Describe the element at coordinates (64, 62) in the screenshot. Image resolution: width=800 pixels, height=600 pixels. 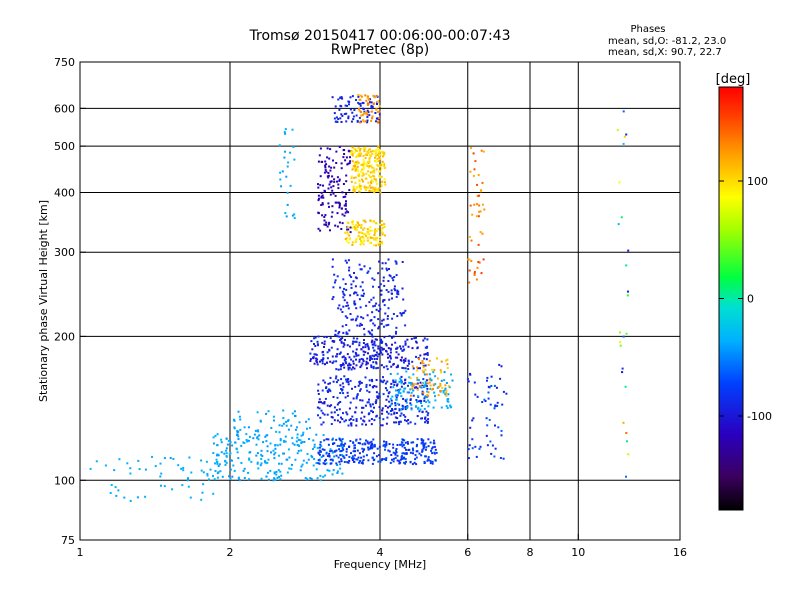
I see `y-tick-label: 750` at that location.